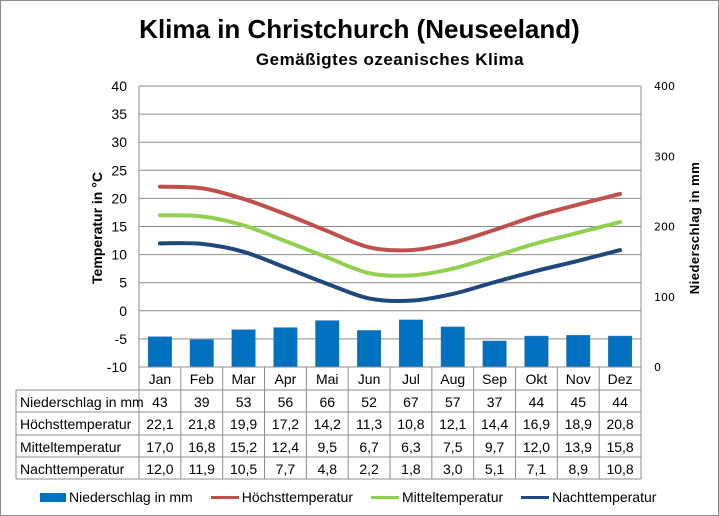  I want to click on table-cell: 56, so click(286, 402).